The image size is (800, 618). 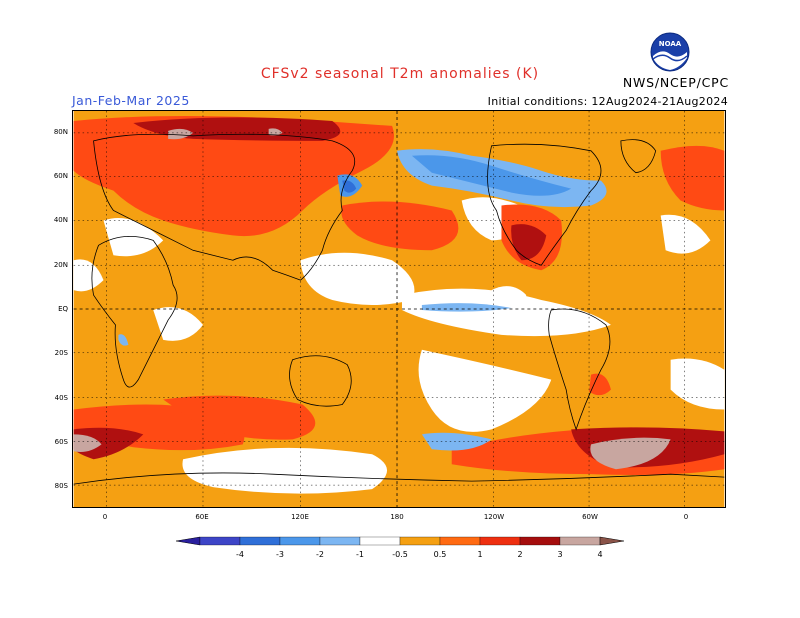 What do you see at coordinates (397, 517) in the screenshot?
I see `lon-label: 180` at bounding box center [397, 517].